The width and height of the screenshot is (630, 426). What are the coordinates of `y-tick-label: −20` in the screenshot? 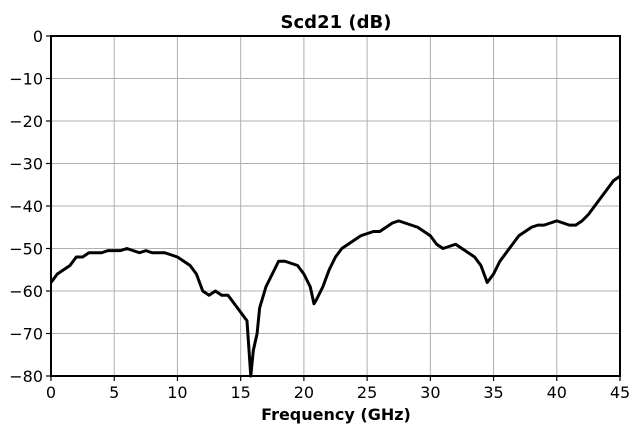 It's located at (26, 121).